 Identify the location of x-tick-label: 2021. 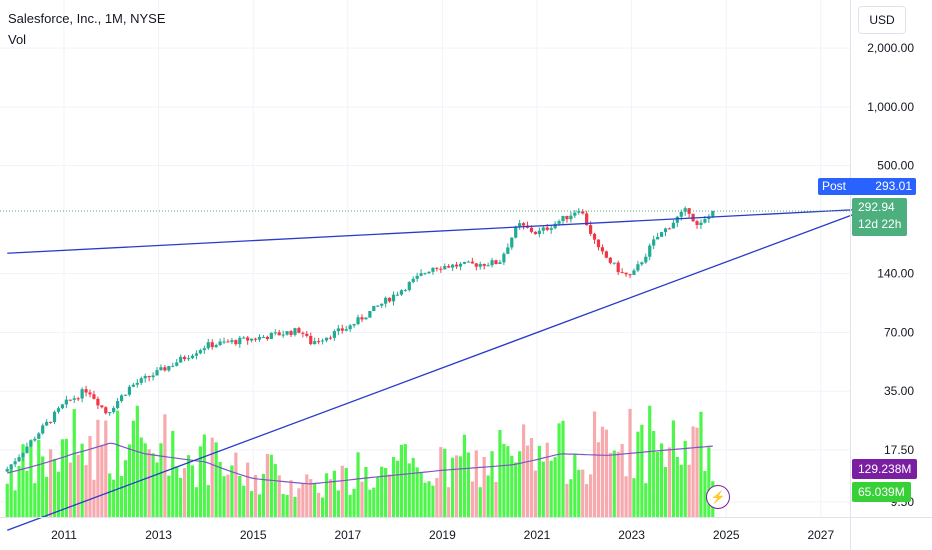
(537, 535).